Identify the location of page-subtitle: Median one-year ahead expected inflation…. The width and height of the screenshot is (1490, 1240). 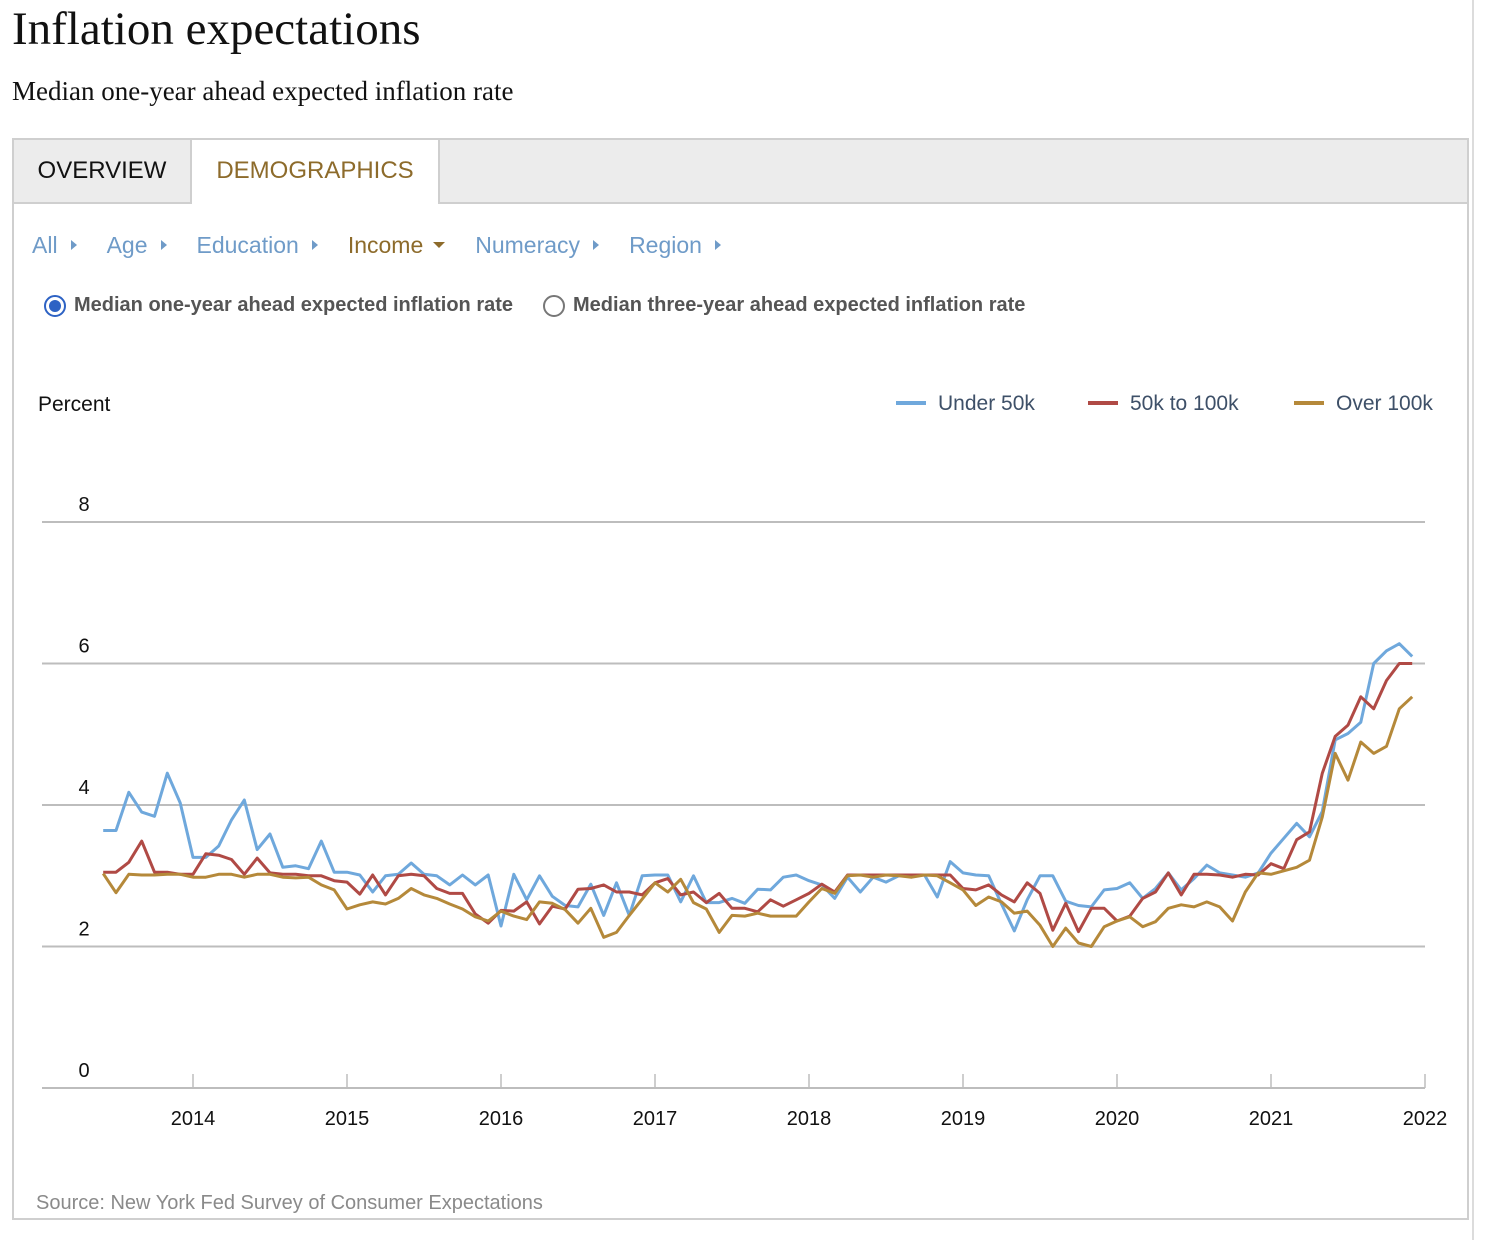
(263, 91).